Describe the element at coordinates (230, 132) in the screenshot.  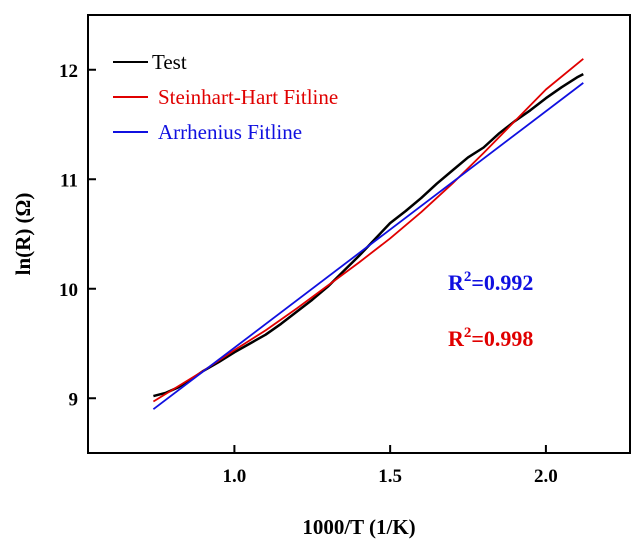
I see `legend-label-arrhenius: Arrhenius Fitline` at that location.